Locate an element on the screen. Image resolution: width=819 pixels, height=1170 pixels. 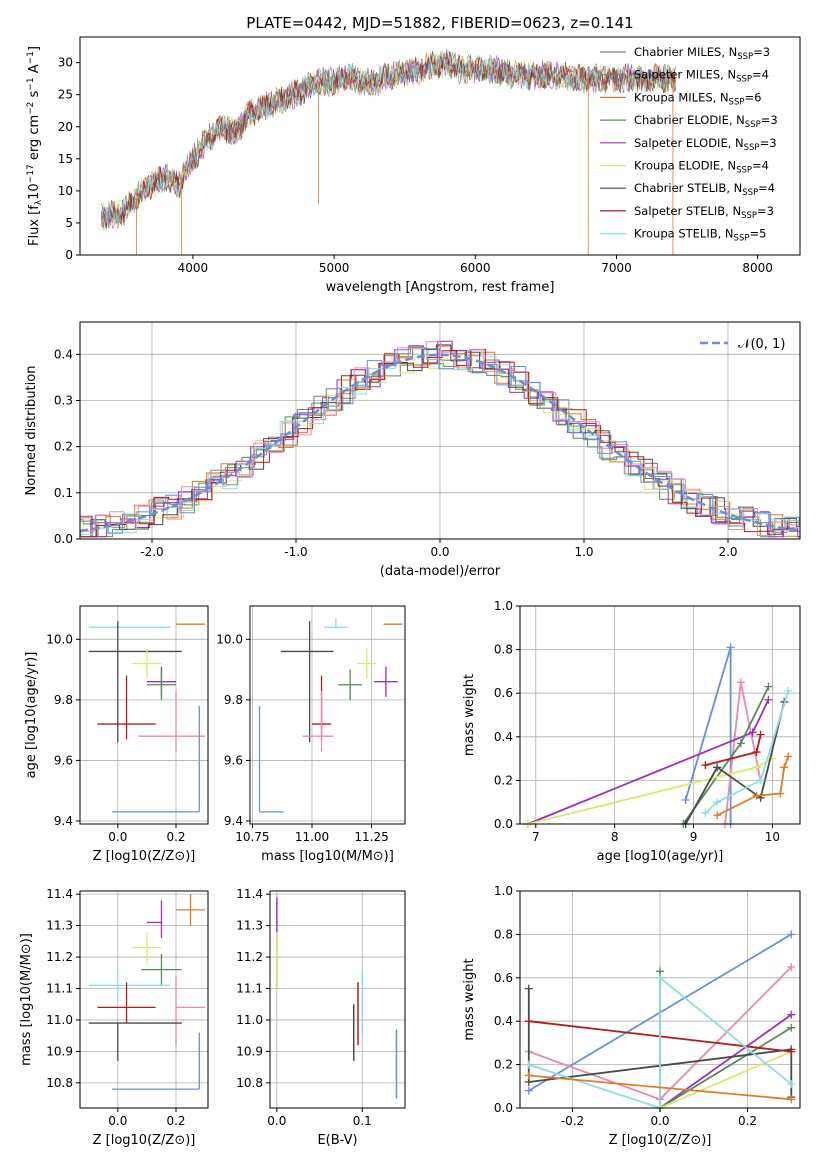
y-tick-label: 11.4 is located at coordinates (59, 894).